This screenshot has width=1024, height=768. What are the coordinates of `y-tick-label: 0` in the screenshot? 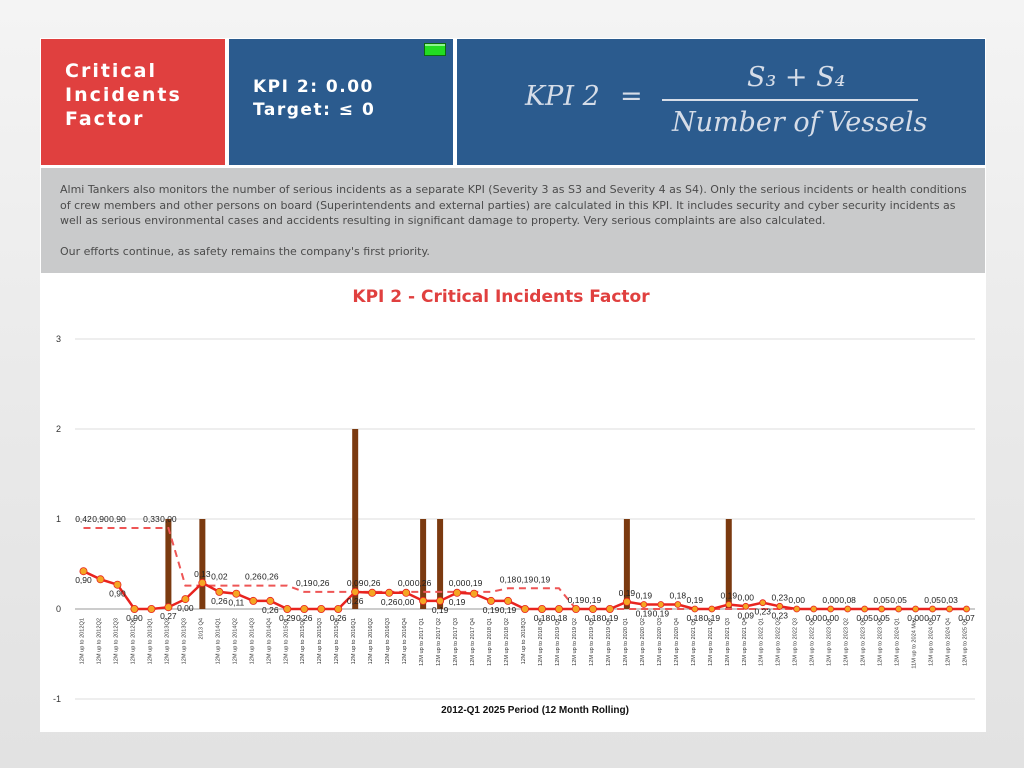 It's located at (58, 609).